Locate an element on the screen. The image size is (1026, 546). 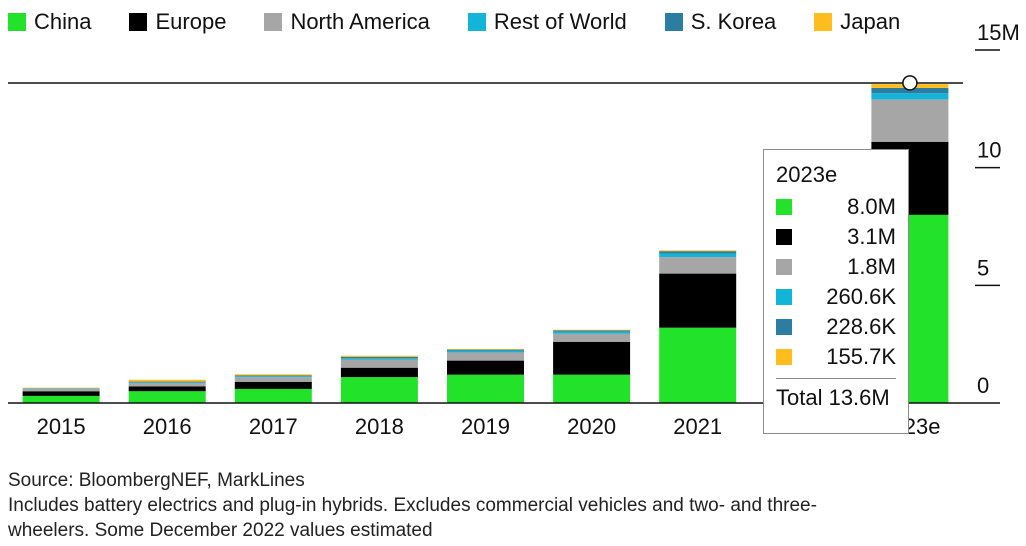
legend-label-japan: Japan is located at coordinates (870, 21).